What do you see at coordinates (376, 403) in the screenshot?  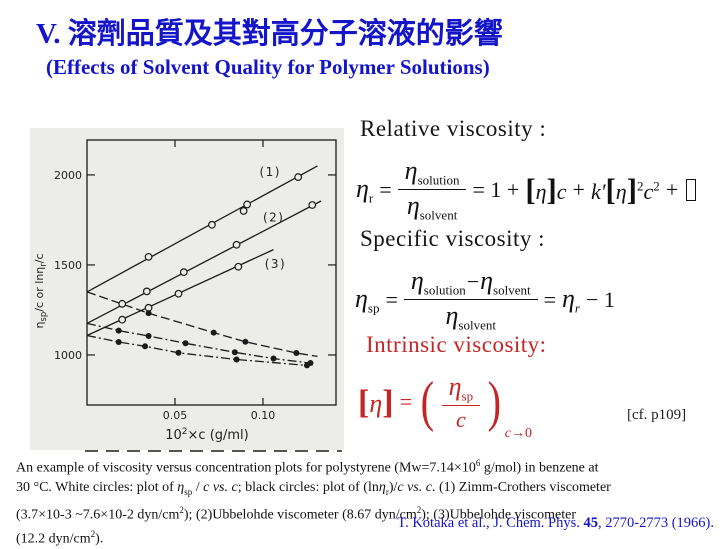 I see `bracket-eta: [η]` at bounding box center [376, 403].